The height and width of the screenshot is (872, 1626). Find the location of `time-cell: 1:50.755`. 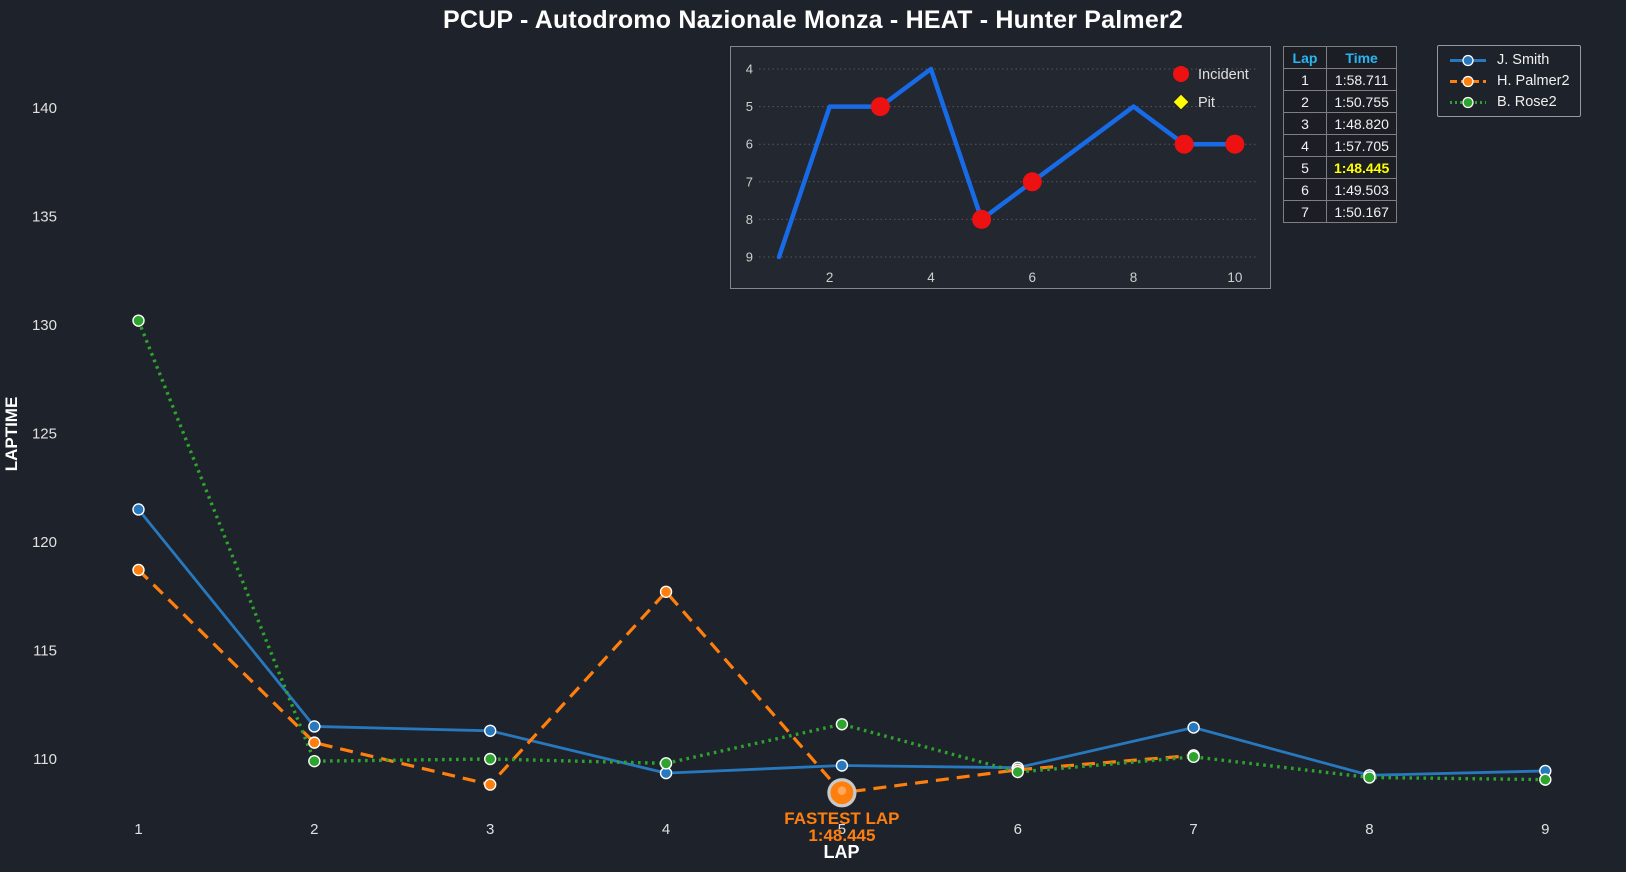

time-cell: 1:50.755 is located at coordinates (1361, 101).